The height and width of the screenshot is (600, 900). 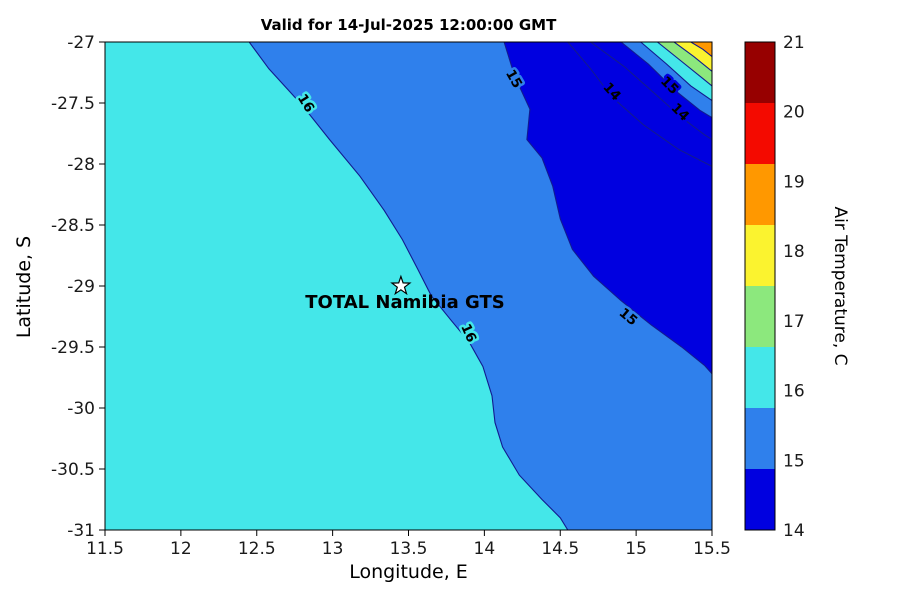 What do you see at coordinates (73, 348) in the screenshot?
I see `y-tick-label: -29.5` at bounding box center [73, 348].